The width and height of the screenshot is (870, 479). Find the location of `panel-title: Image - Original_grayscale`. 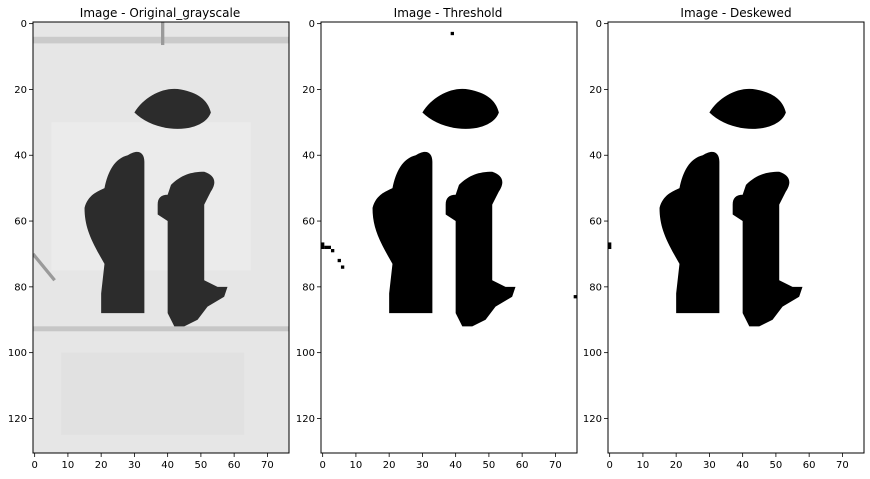

panel-title: Image - Original_grayscale is located at coordinates (160, 13).